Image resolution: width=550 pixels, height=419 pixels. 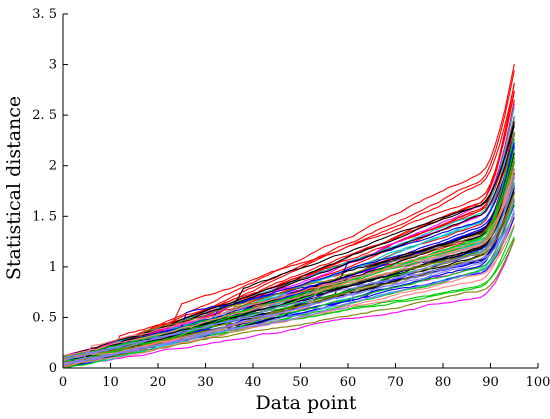 I want to click on x-tick-label: 90, so click(x=490, y=382).